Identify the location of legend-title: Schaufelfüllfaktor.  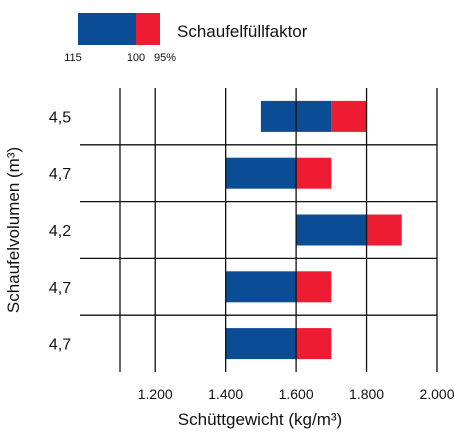
(242, 31).